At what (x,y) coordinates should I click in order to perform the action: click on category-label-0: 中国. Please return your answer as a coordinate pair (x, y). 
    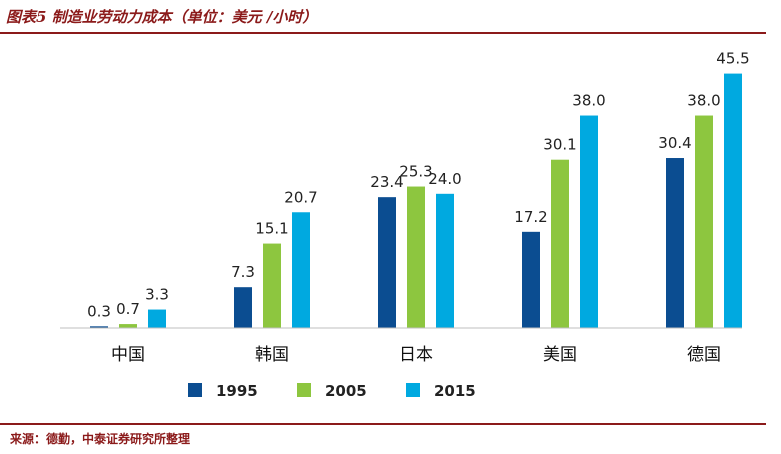
    Looking at the image, I should click on (128, 355).